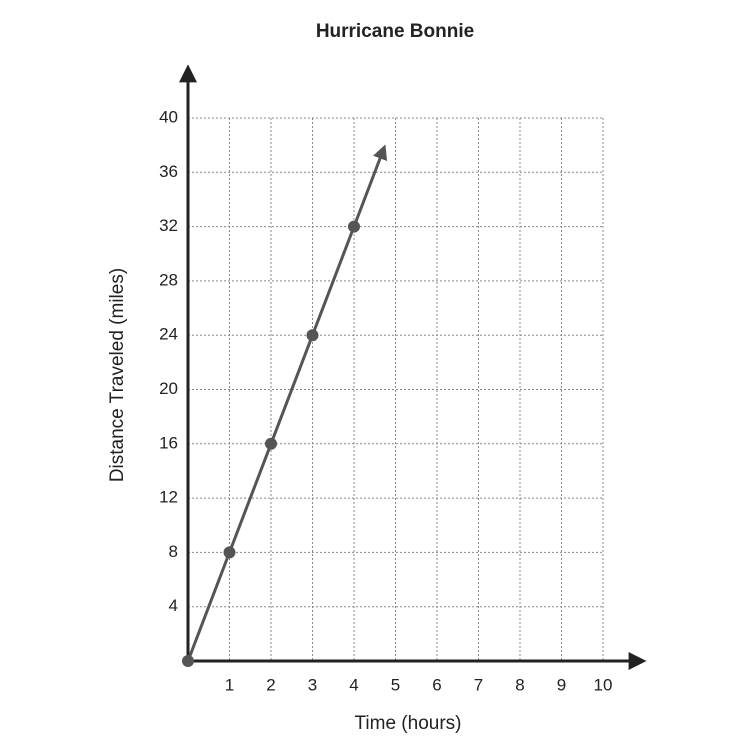 This screenshot has width=748, height=752. What do you see at coordinates (173, 551) in the screenshot?
I see `y-tick-label: 8` at bounding box center [173, 551].